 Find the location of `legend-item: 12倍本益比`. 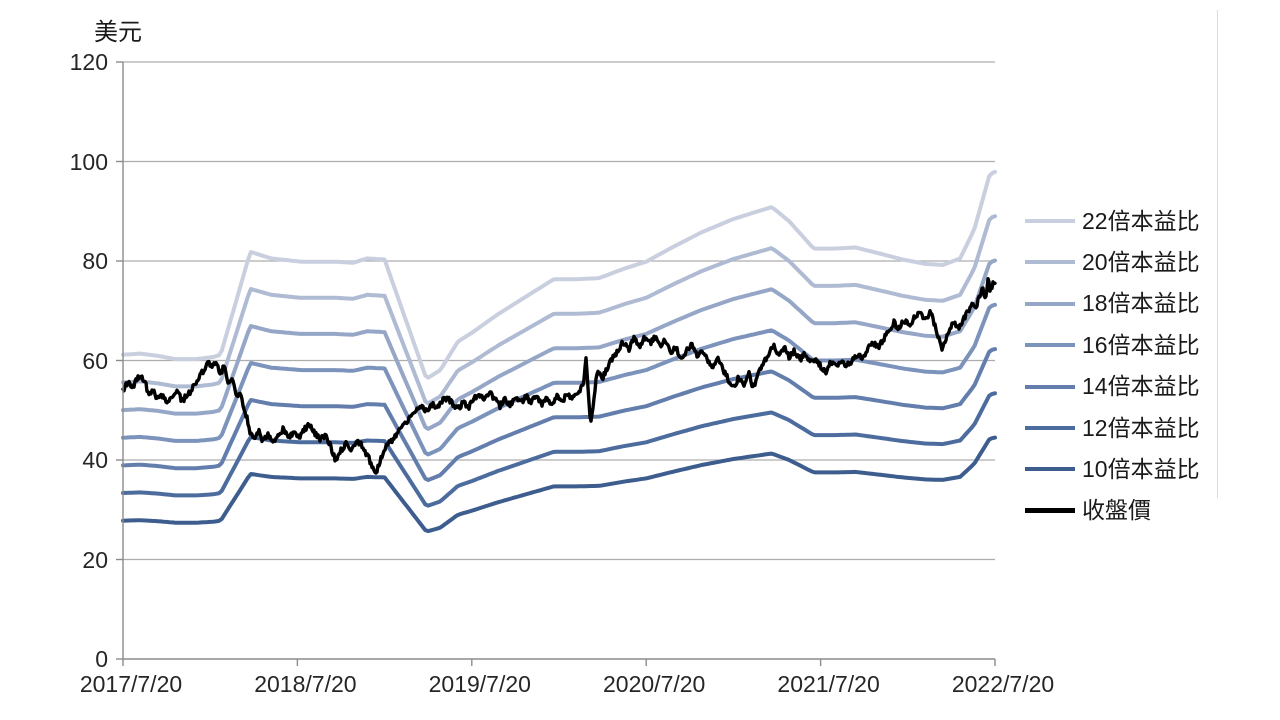

legend-item: 12倍本益比 is located at coordinates (1112, 428).